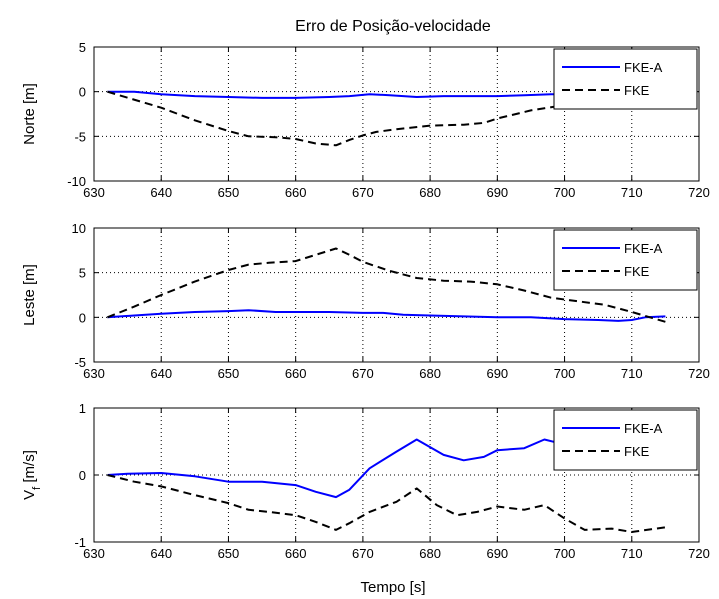 The width and height of the screenshot is (719, 599). Describe the element at coordinates (32, 475) in the screenshot. I see `y-axis-label: Vf [m/s]` at that location.